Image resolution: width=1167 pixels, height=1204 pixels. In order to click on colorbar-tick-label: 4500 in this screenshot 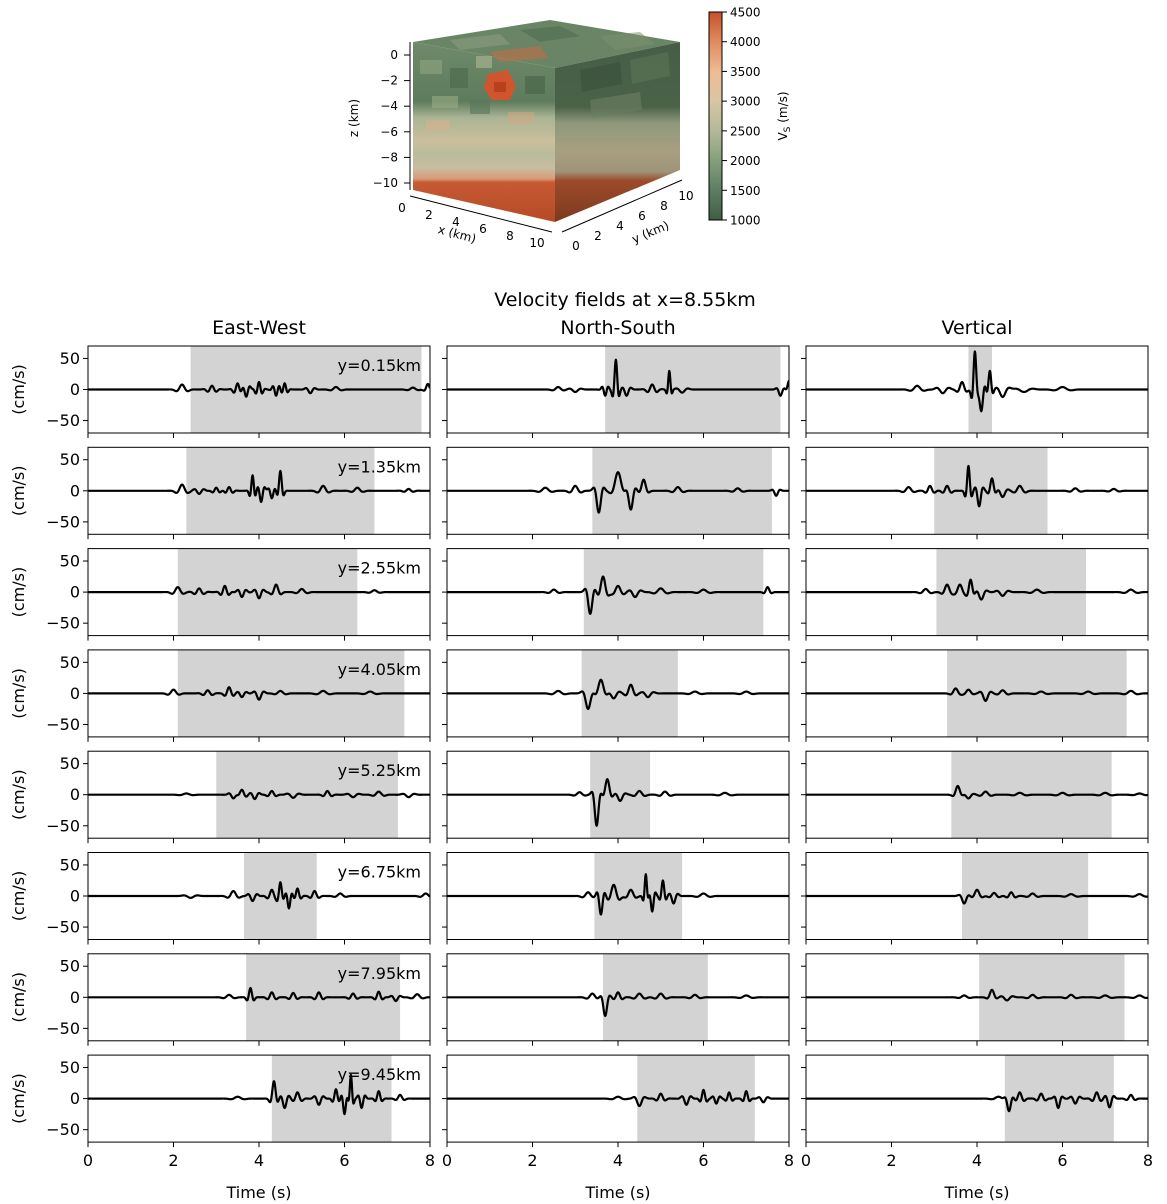, I will do `click(745, 13)`.